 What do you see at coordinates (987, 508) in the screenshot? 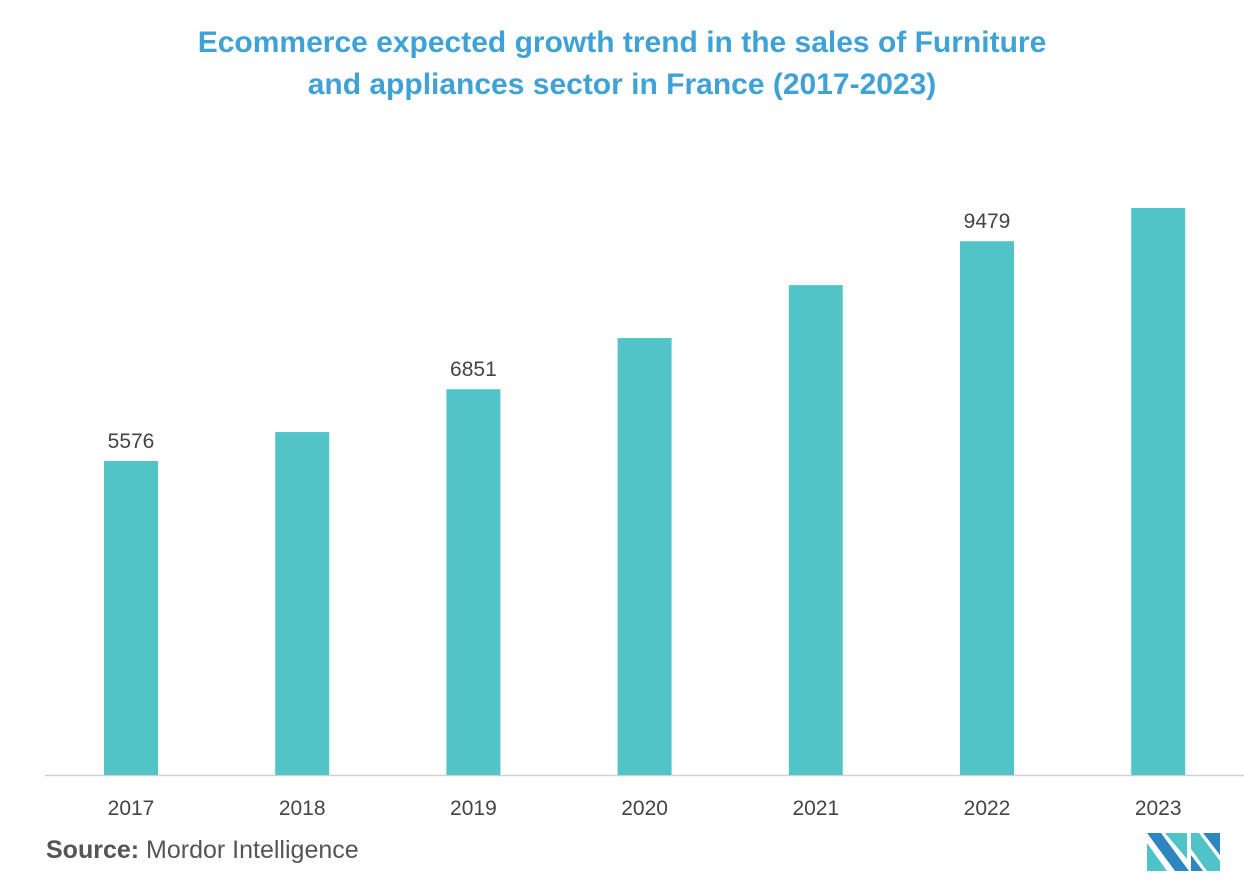
I see `bar-2022` at bounding box center [987, 508].